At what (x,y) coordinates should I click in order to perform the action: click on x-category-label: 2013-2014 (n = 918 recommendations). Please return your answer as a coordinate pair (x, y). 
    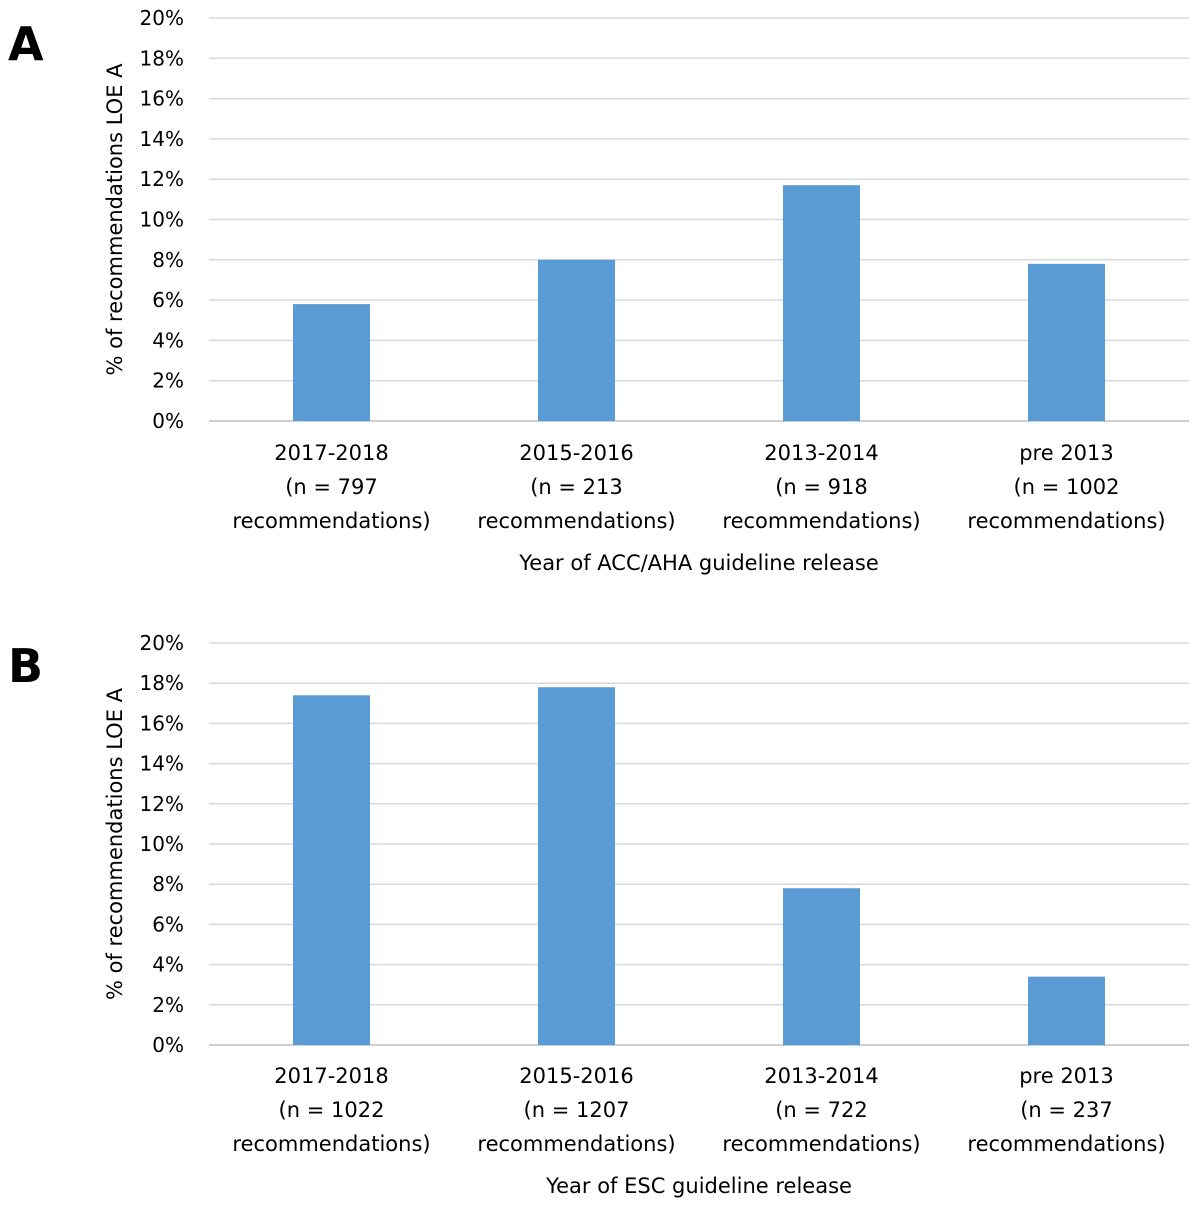
    Looking at the image, I should click on (821, 487).